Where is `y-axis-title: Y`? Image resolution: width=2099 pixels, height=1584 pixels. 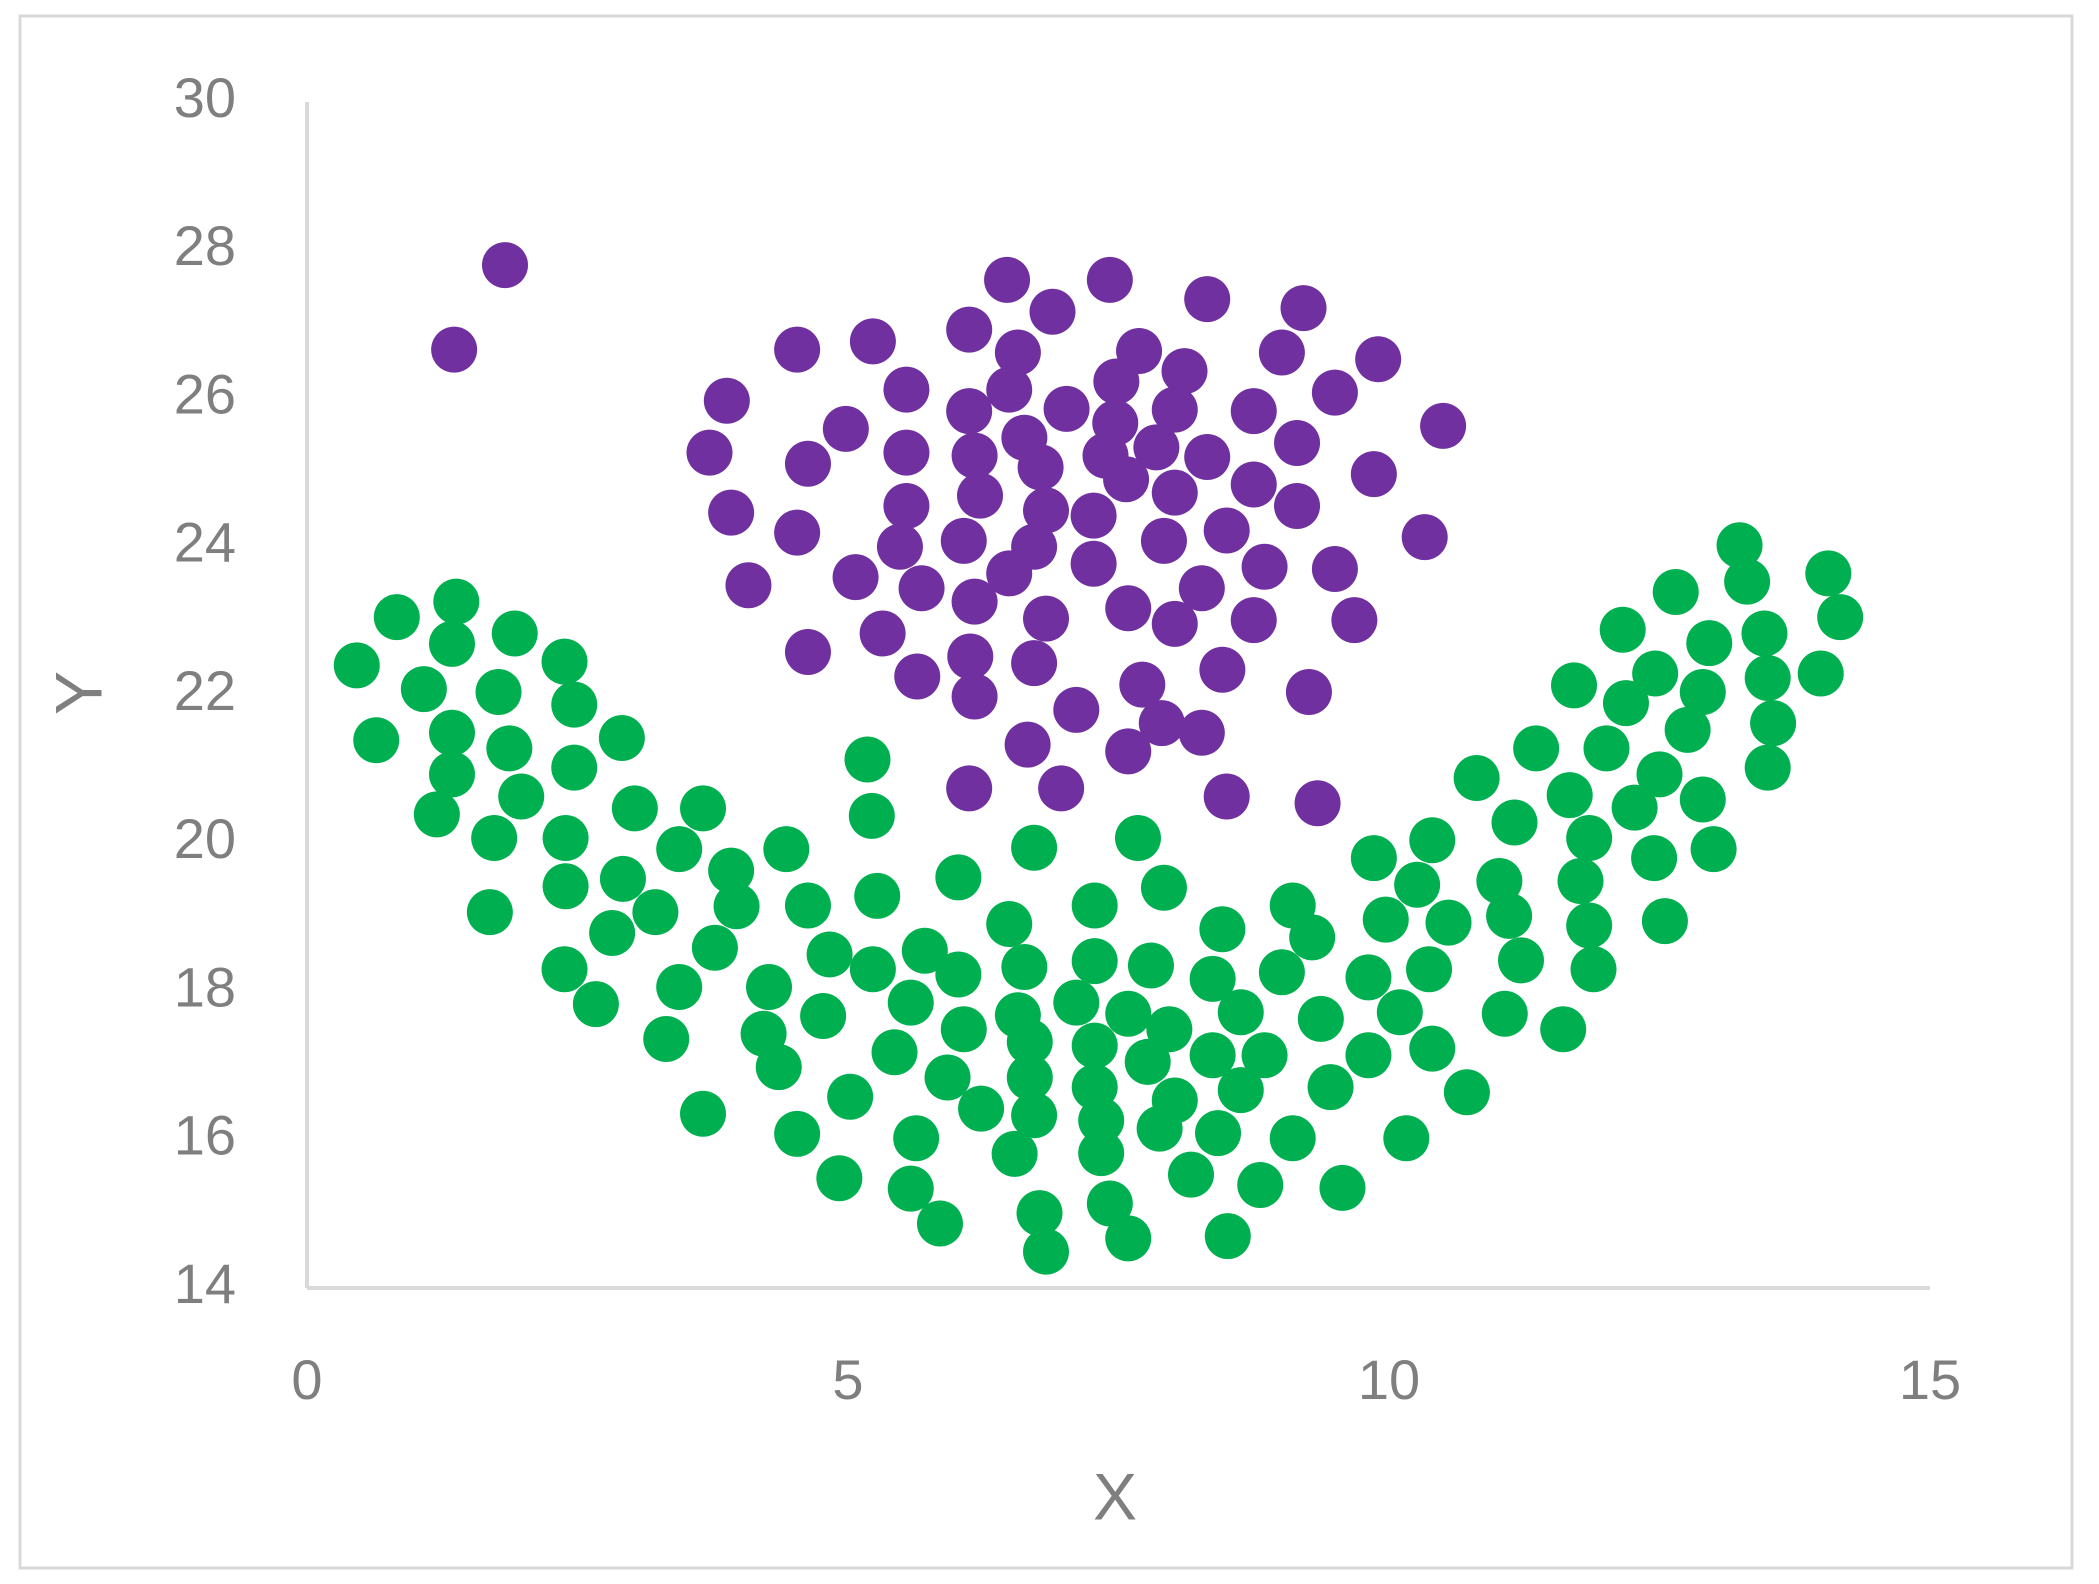 y-axis-title: Y is located at coordinates (78, 693).